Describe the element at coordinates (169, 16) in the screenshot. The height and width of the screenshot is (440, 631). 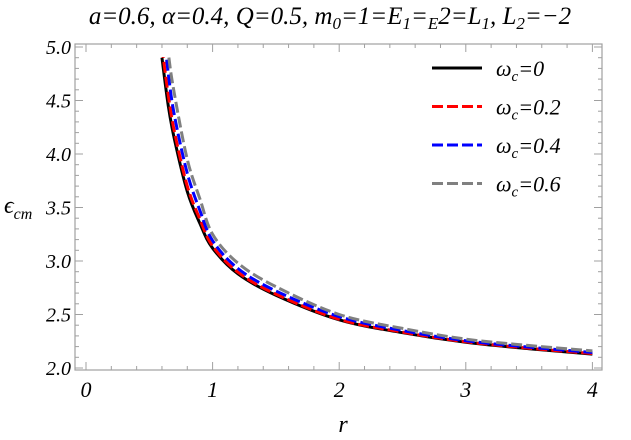
I see `title-part: α` at that location.